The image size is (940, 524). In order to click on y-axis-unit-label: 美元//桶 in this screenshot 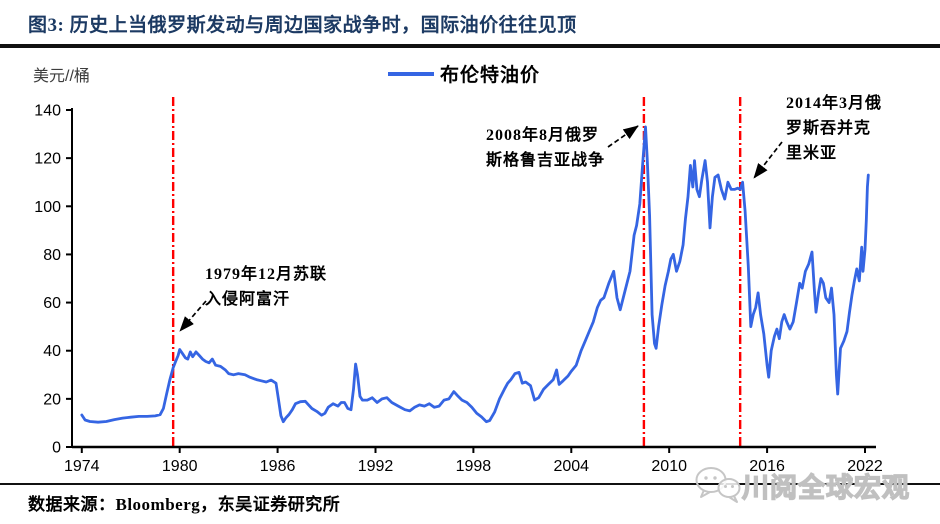, I will do `click(61, 76)`.